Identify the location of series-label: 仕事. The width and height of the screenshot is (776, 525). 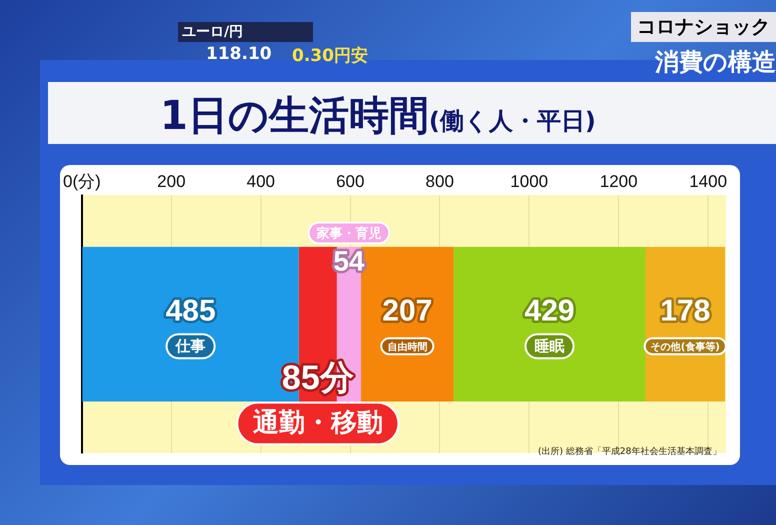
(190, 346).